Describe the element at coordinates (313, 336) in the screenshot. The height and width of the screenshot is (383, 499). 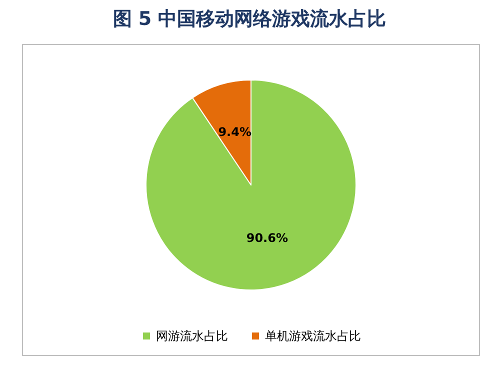
I see `legend-label: 单机游戏流水占比` at that location.